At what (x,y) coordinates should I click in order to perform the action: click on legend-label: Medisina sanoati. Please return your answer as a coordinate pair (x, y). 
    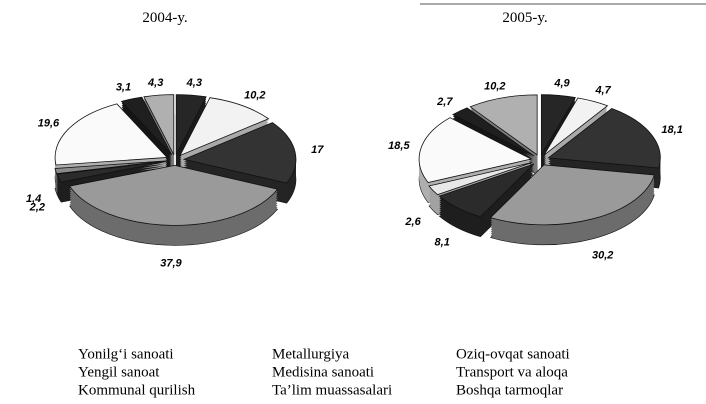
    Looking at the image, I should click on (323, 372).